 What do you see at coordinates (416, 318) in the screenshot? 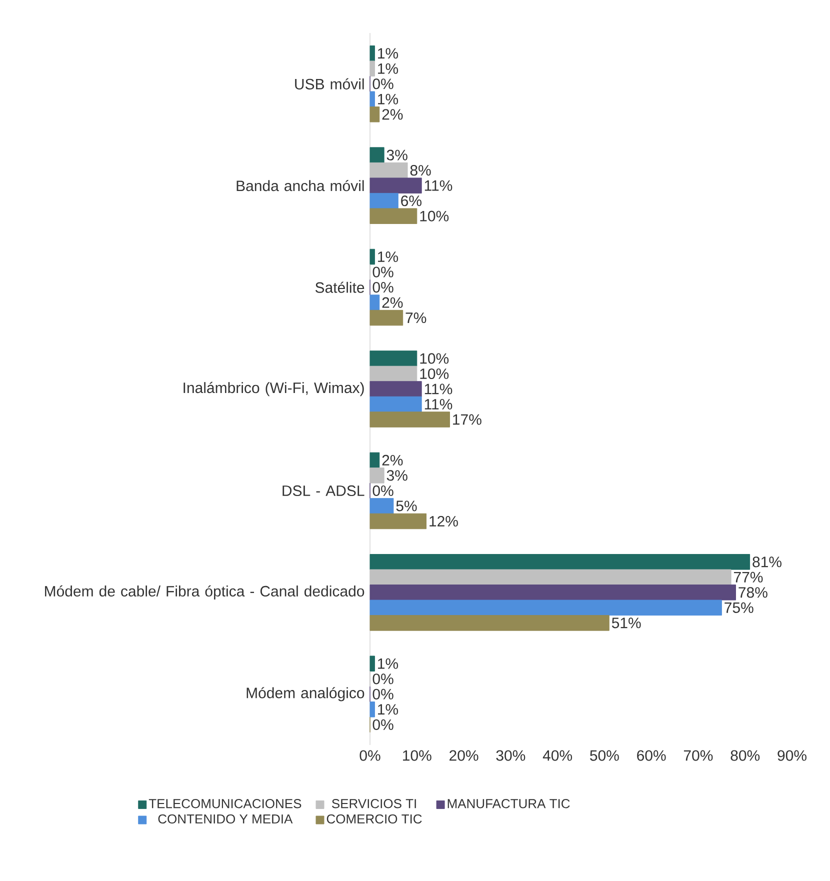
I see `data-label: 7%` at bounding box center [416, 318].